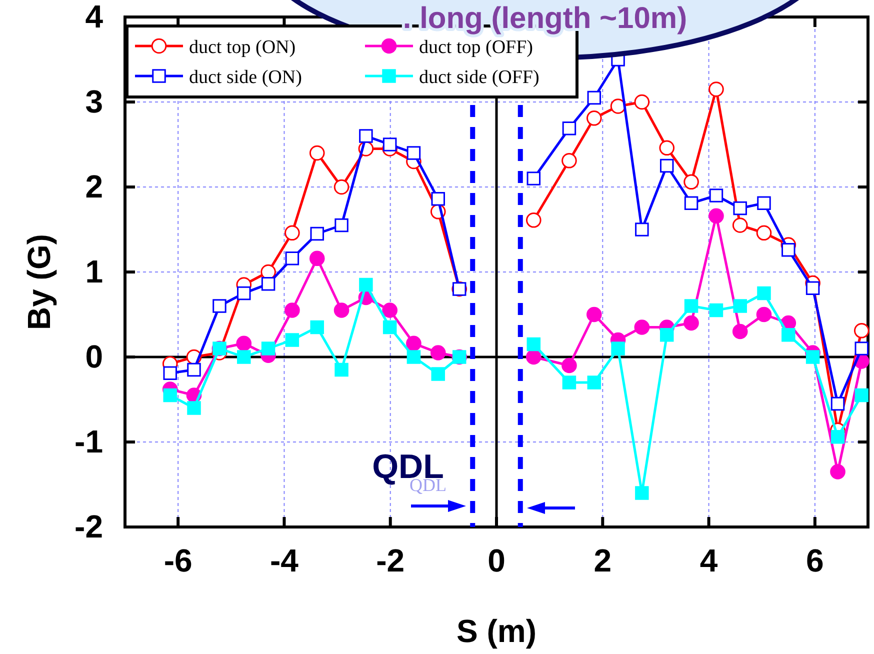 This screenshot has height=654, width=874. Describe the element at coordinates (603, 560) in the screenshot. I see `x-tick-label: 2` at that location.